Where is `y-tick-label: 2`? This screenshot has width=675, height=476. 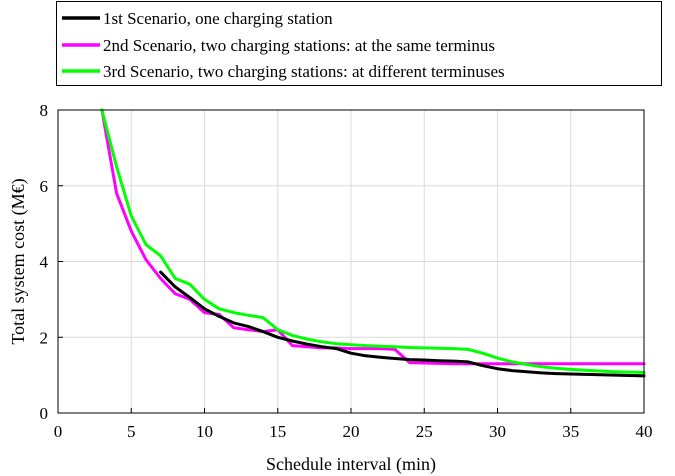 y-tick-label: 2 is located at coordinates (44, 337).